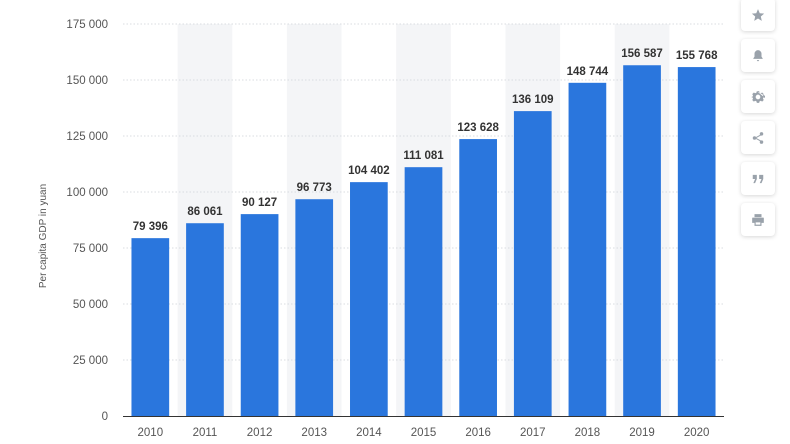 Image resolution: width=790 pixels, height=444 pixels. Describe the element at coordinates (150, 227) in the screenshot. I see `data-label: 79 396` at that location.